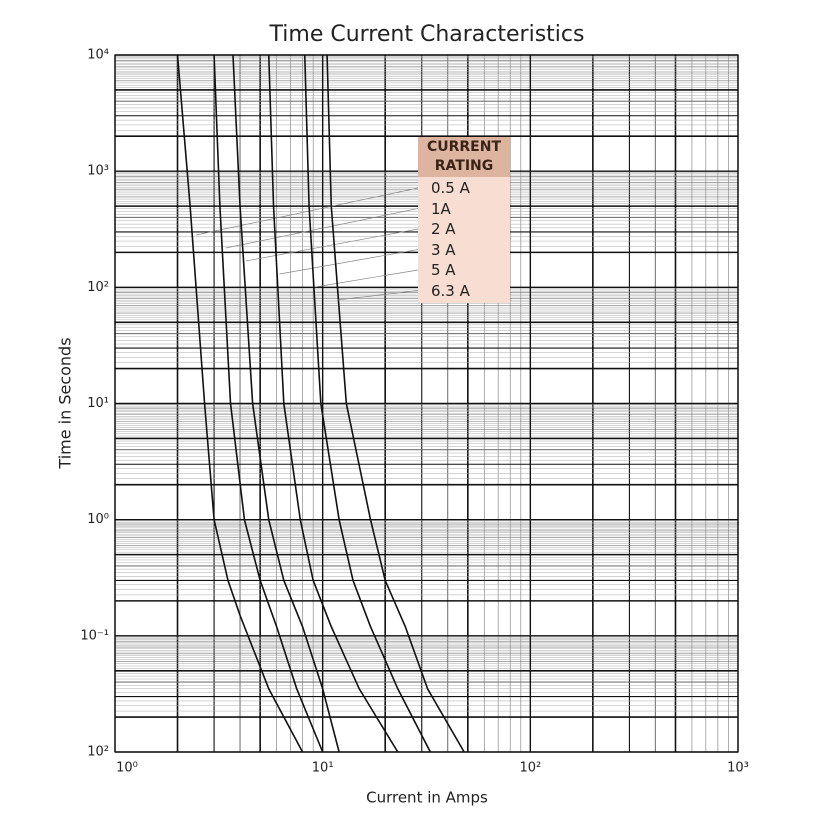 The image size is (837, 824). What do you see at coordinates (98, 403) in the screenshot?
I see `y-tick-label: 10¹` at bounding box center [98, 403].